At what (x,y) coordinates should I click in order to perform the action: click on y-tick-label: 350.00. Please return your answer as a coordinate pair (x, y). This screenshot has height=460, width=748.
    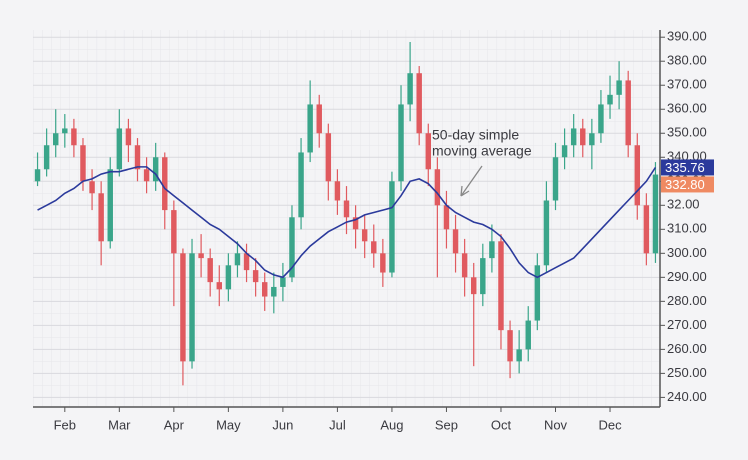
    Looking at the image, I should click on (687, 132).